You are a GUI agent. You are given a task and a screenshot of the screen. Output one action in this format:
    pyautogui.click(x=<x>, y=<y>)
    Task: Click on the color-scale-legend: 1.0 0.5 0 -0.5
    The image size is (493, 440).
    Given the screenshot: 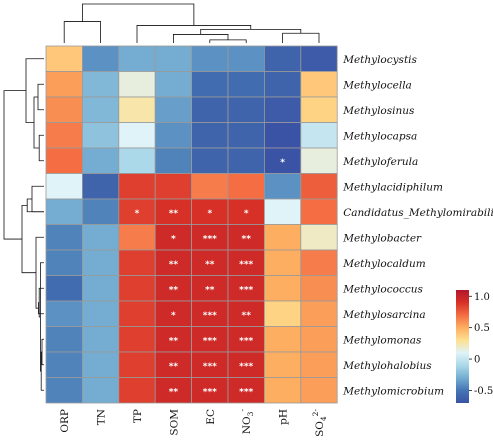 What is the action you would take?
    pyautogui.click(x=474, y=346)
    